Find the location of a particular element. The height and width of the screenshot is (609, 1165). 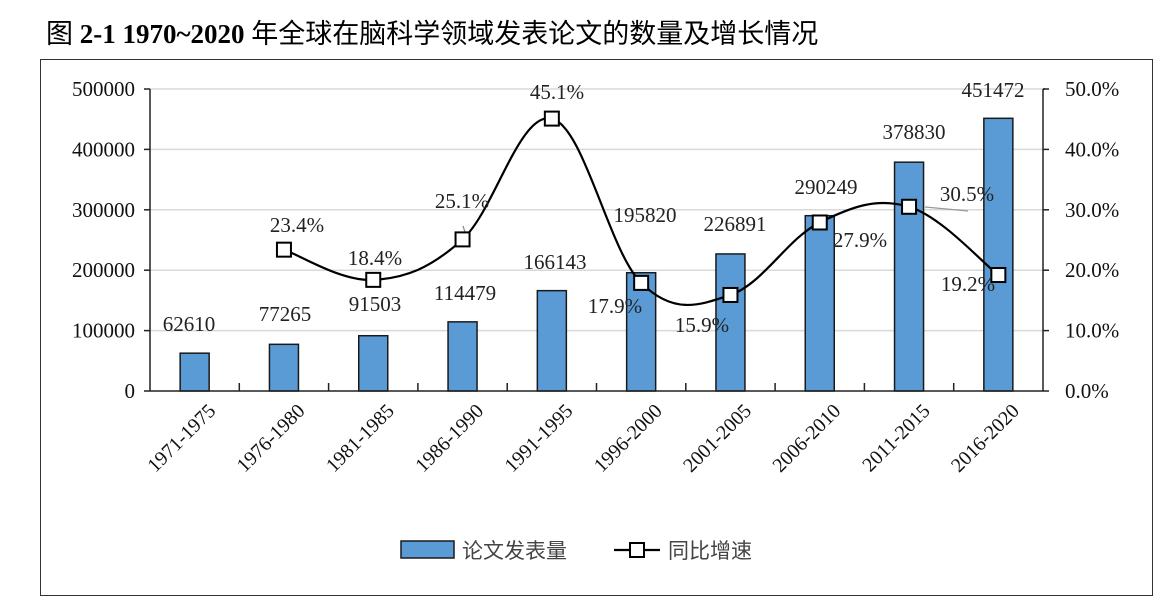

x-tick-label: 1986-1990 is located at coordinates (449, 438).